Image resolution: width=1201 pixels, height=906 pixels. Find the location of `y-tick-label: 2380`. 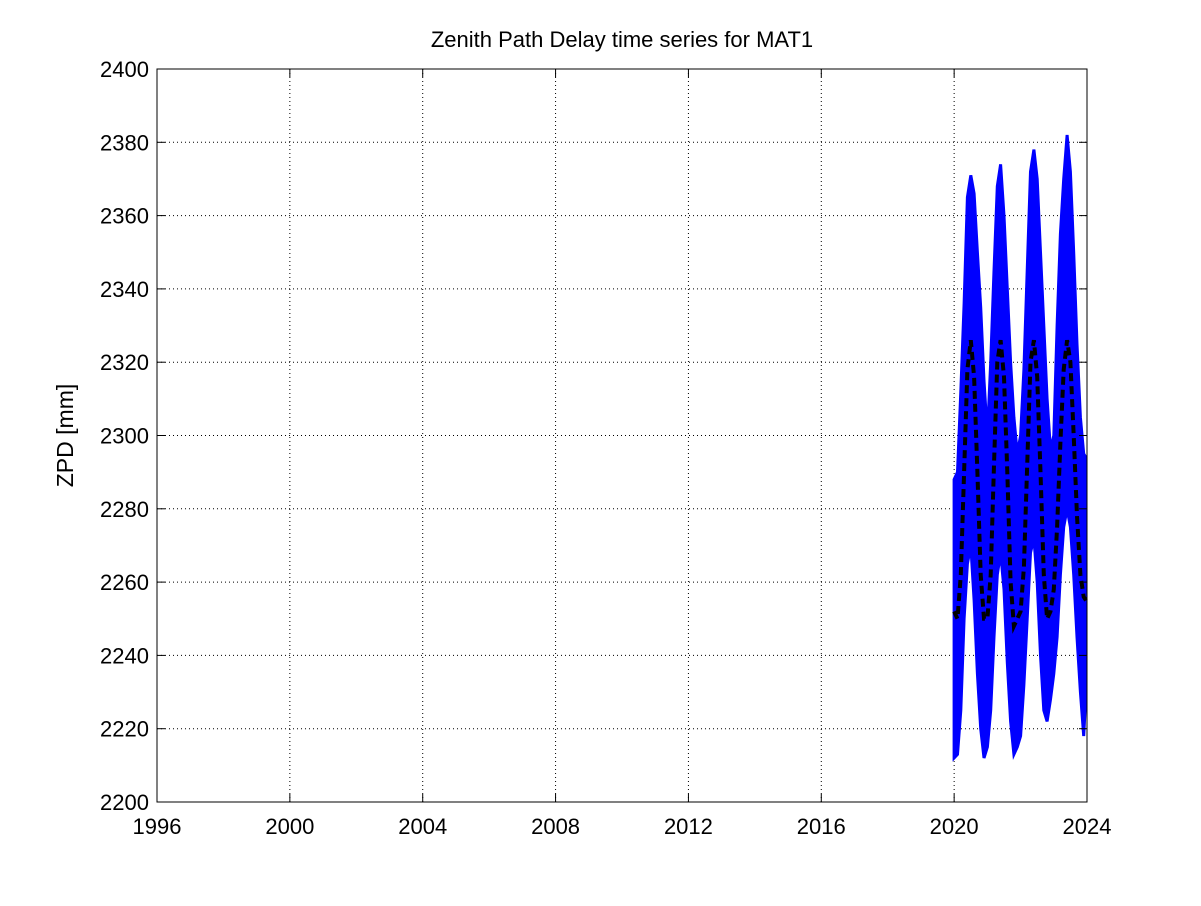

y-tick-label: 2380 is located at coordinates (124, 142).